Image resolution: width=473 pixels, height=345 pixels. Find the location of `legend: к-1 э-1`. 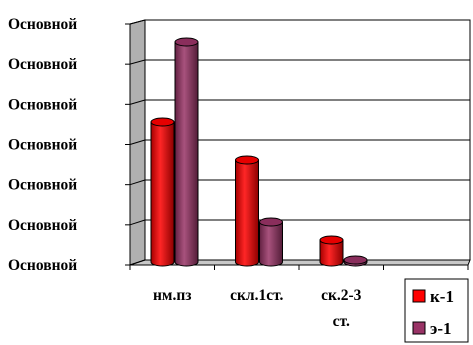

legend: к-1 э-1 is located at coordinates (436, 310).